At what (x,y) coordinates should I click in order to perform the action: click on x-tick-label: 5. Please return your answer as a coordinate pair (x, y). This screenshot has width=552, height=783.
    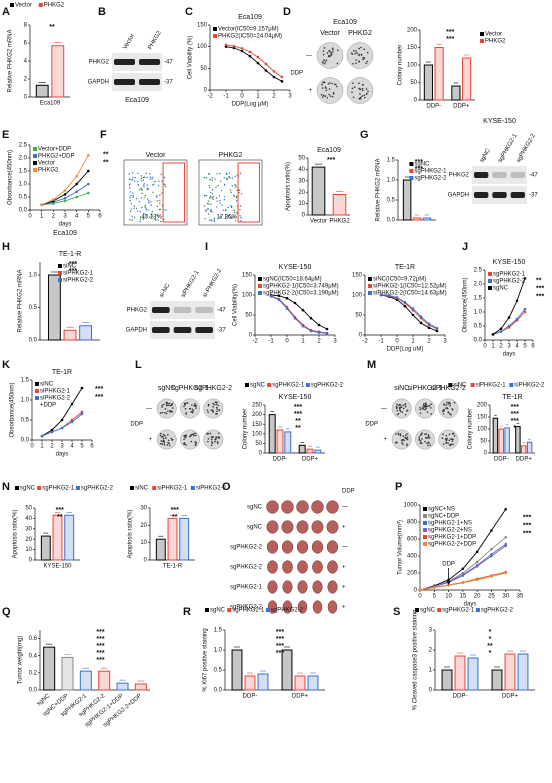
    Looking at the image, I should click on (89, 217).